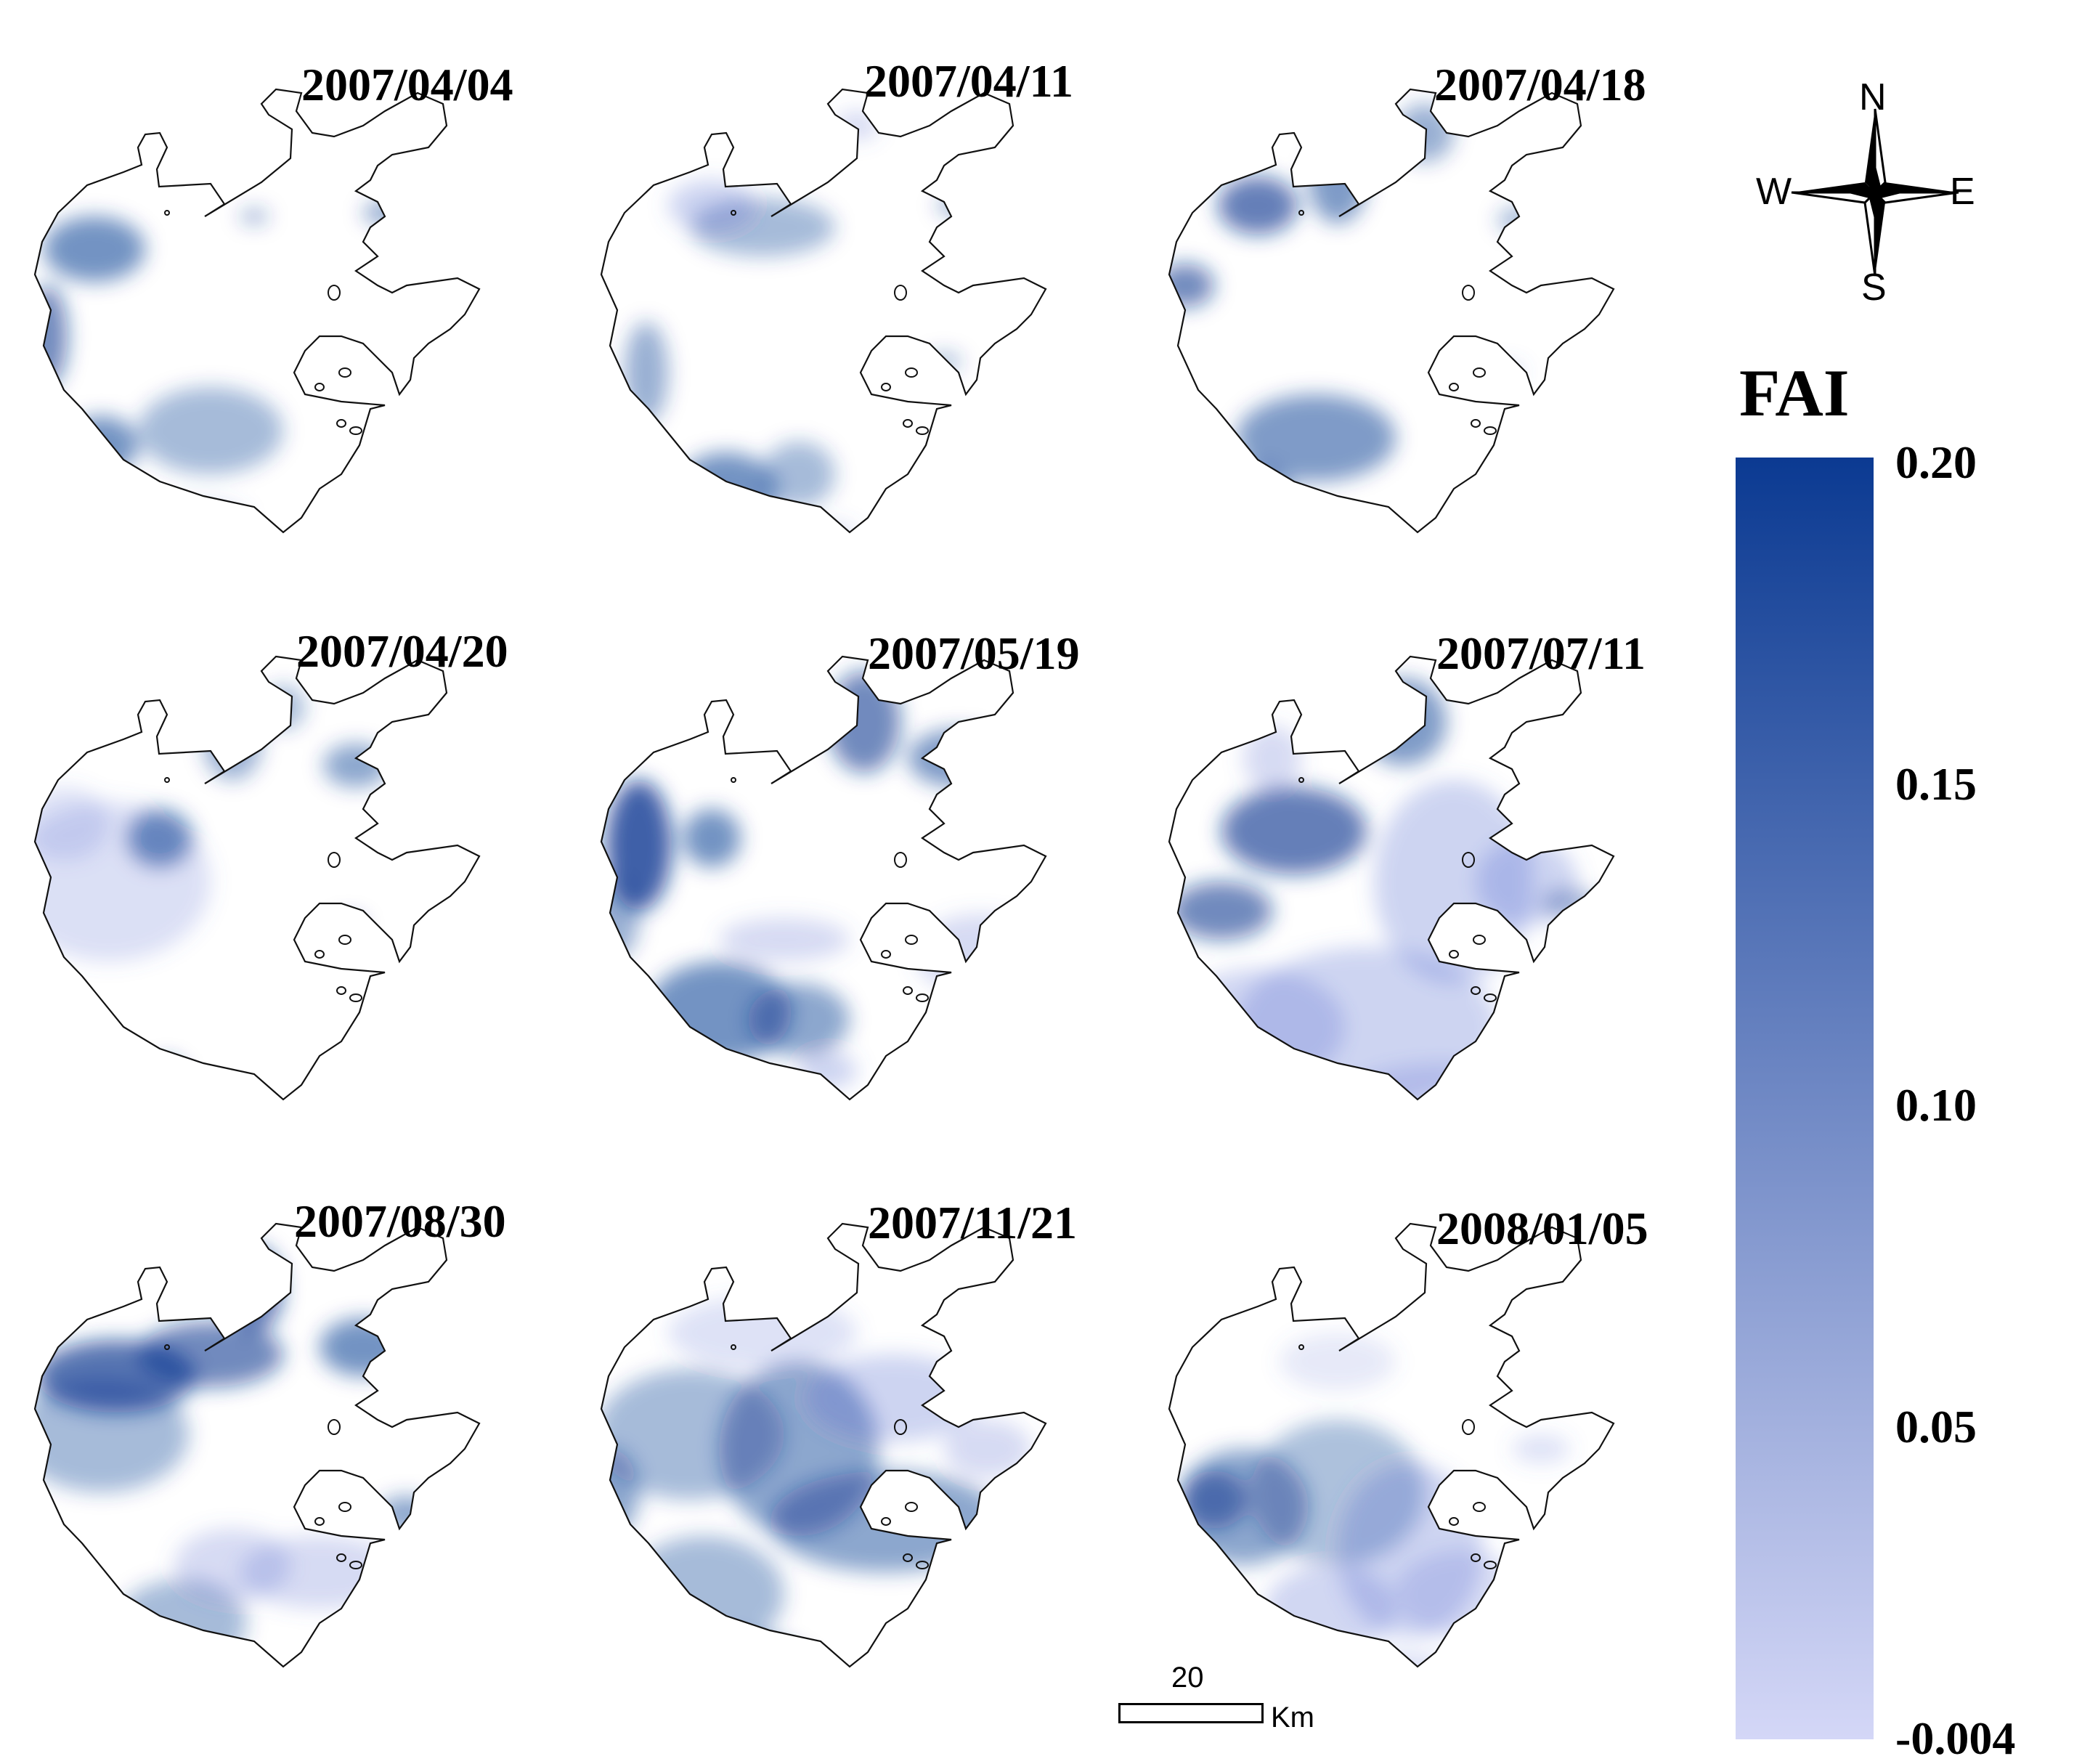  Describe the element at coordinates (1805, 1098) in the screenshot. I see `legend-color-bar` at that location.